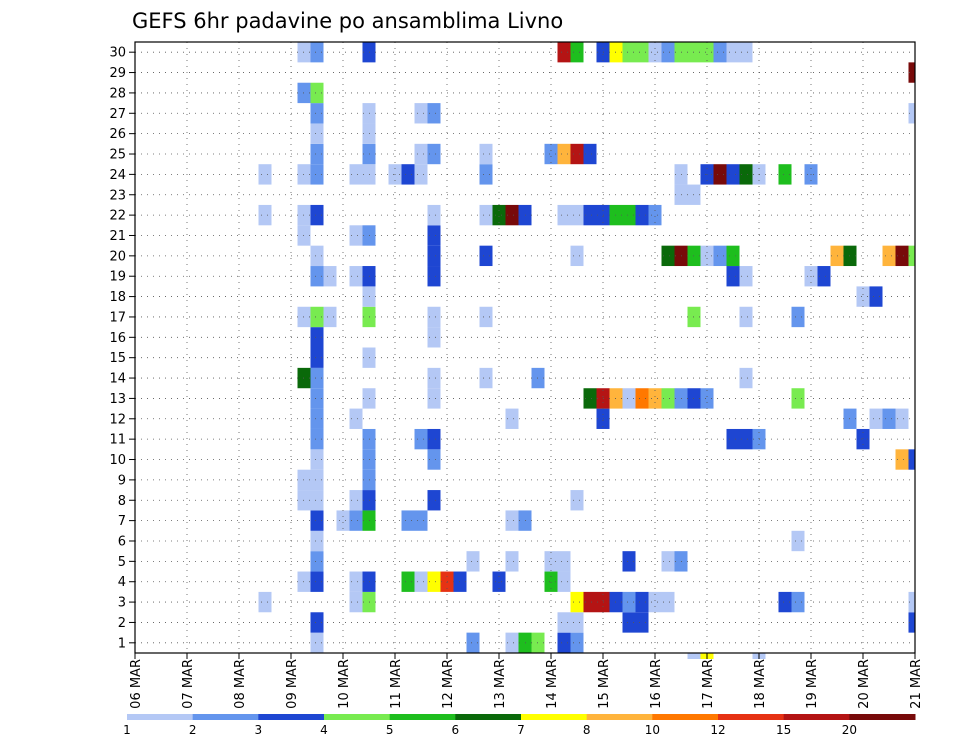  What do you see at coordinates (916, 684) in the screenshot?
I see `x-tick-label: 21 MAR` at bounding box center [916, 684].